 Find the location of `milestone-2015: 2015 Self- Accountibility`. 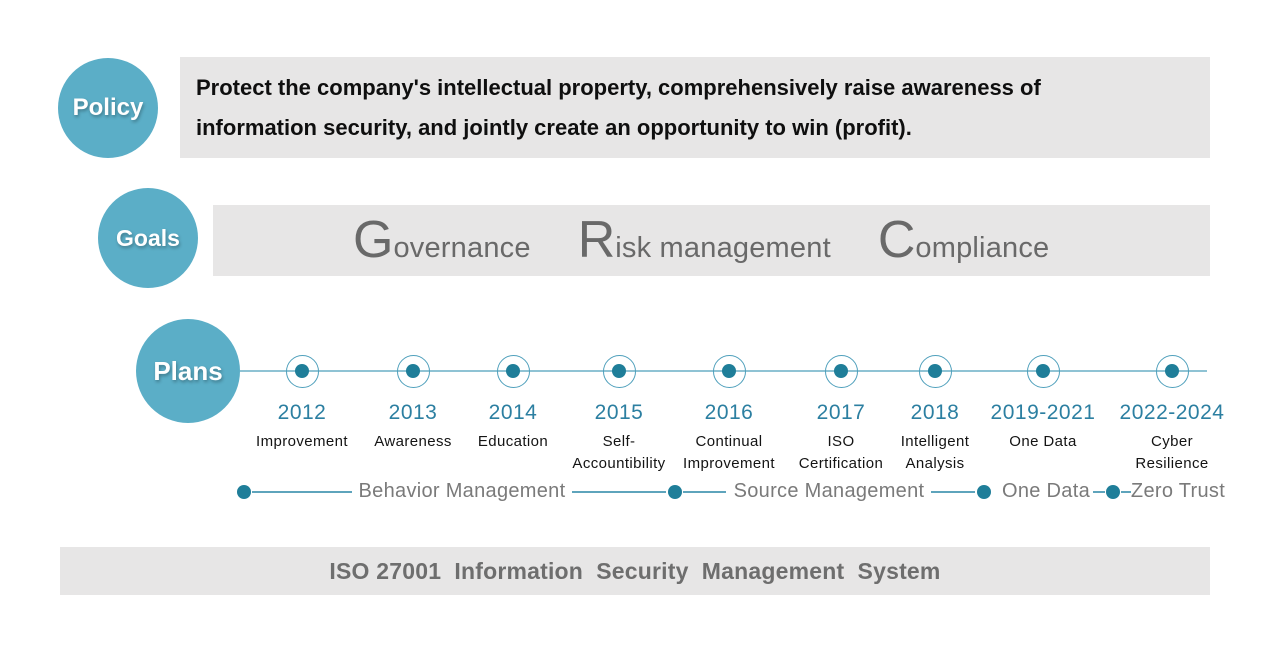

milestone-2015: 2015 Self- Accountibility is located at coordinates (619, 438).